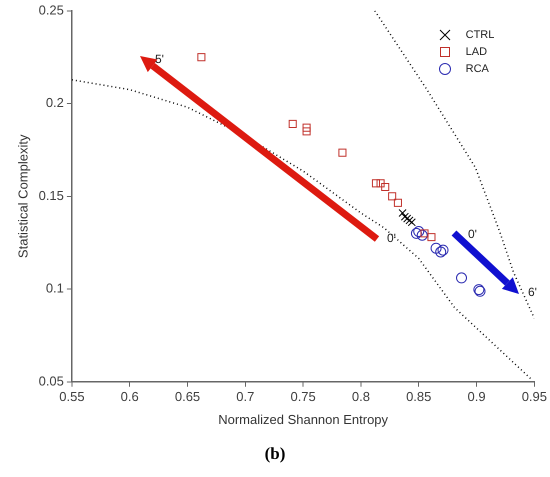  Describe the element at coordinates (159, 59) in the screenshot. I see `annotation: 5'` at that location.